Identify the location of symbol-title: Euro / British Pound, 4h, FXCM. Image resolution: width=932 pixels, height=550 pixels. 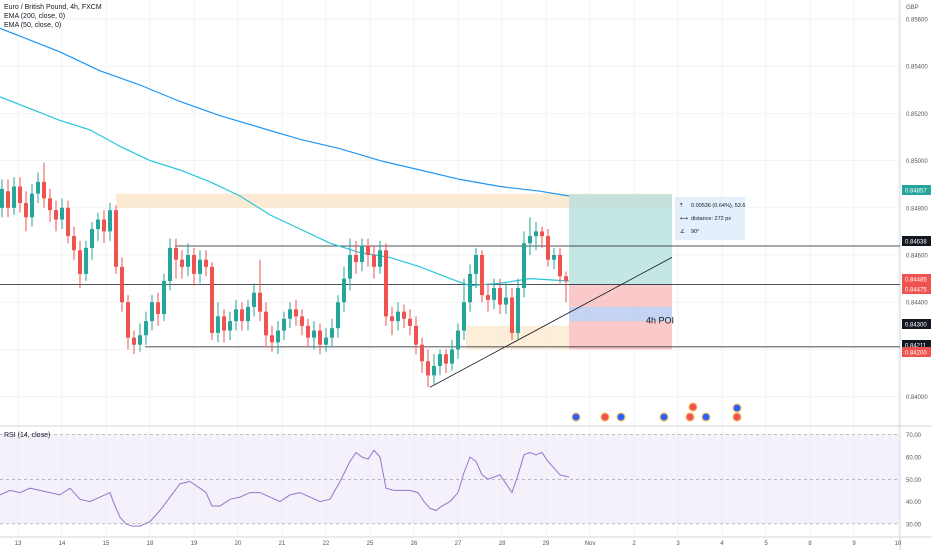
(53, 7).